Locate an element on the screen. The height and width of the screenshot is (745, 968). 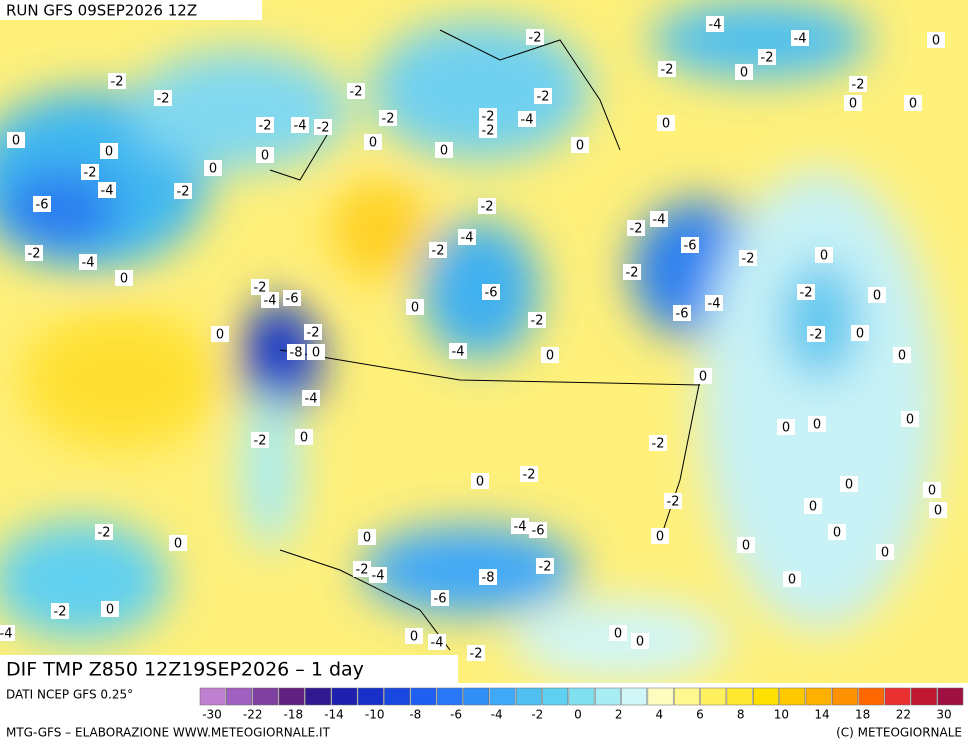
colorbar-tick-label: 2 is located at coordinates (619, 715).